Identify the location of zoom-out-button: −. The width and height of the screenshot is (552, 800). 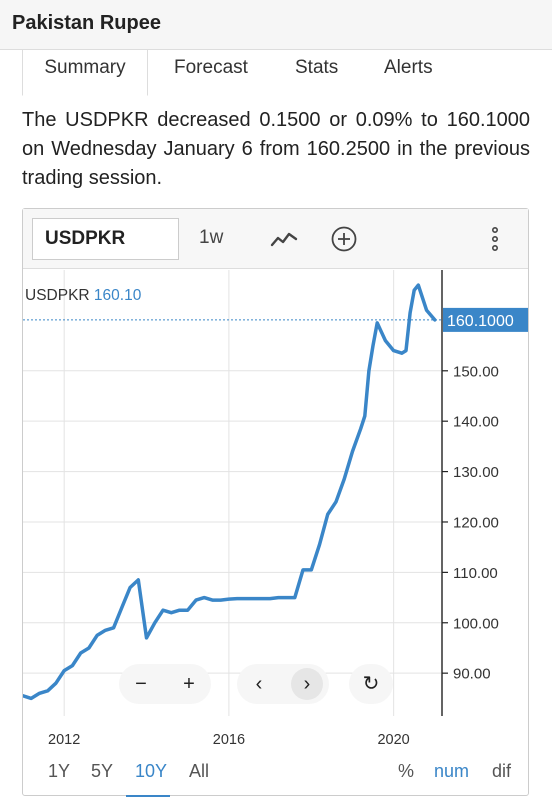
(141, 684).